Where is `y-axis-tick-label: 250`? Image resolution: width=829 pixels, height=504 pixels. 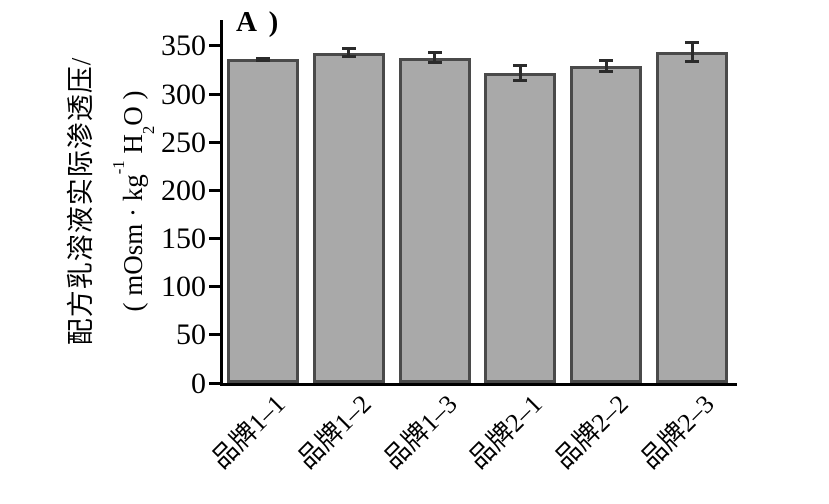 y-axis-tick-label: 250 is located at coordinates (183, 142).